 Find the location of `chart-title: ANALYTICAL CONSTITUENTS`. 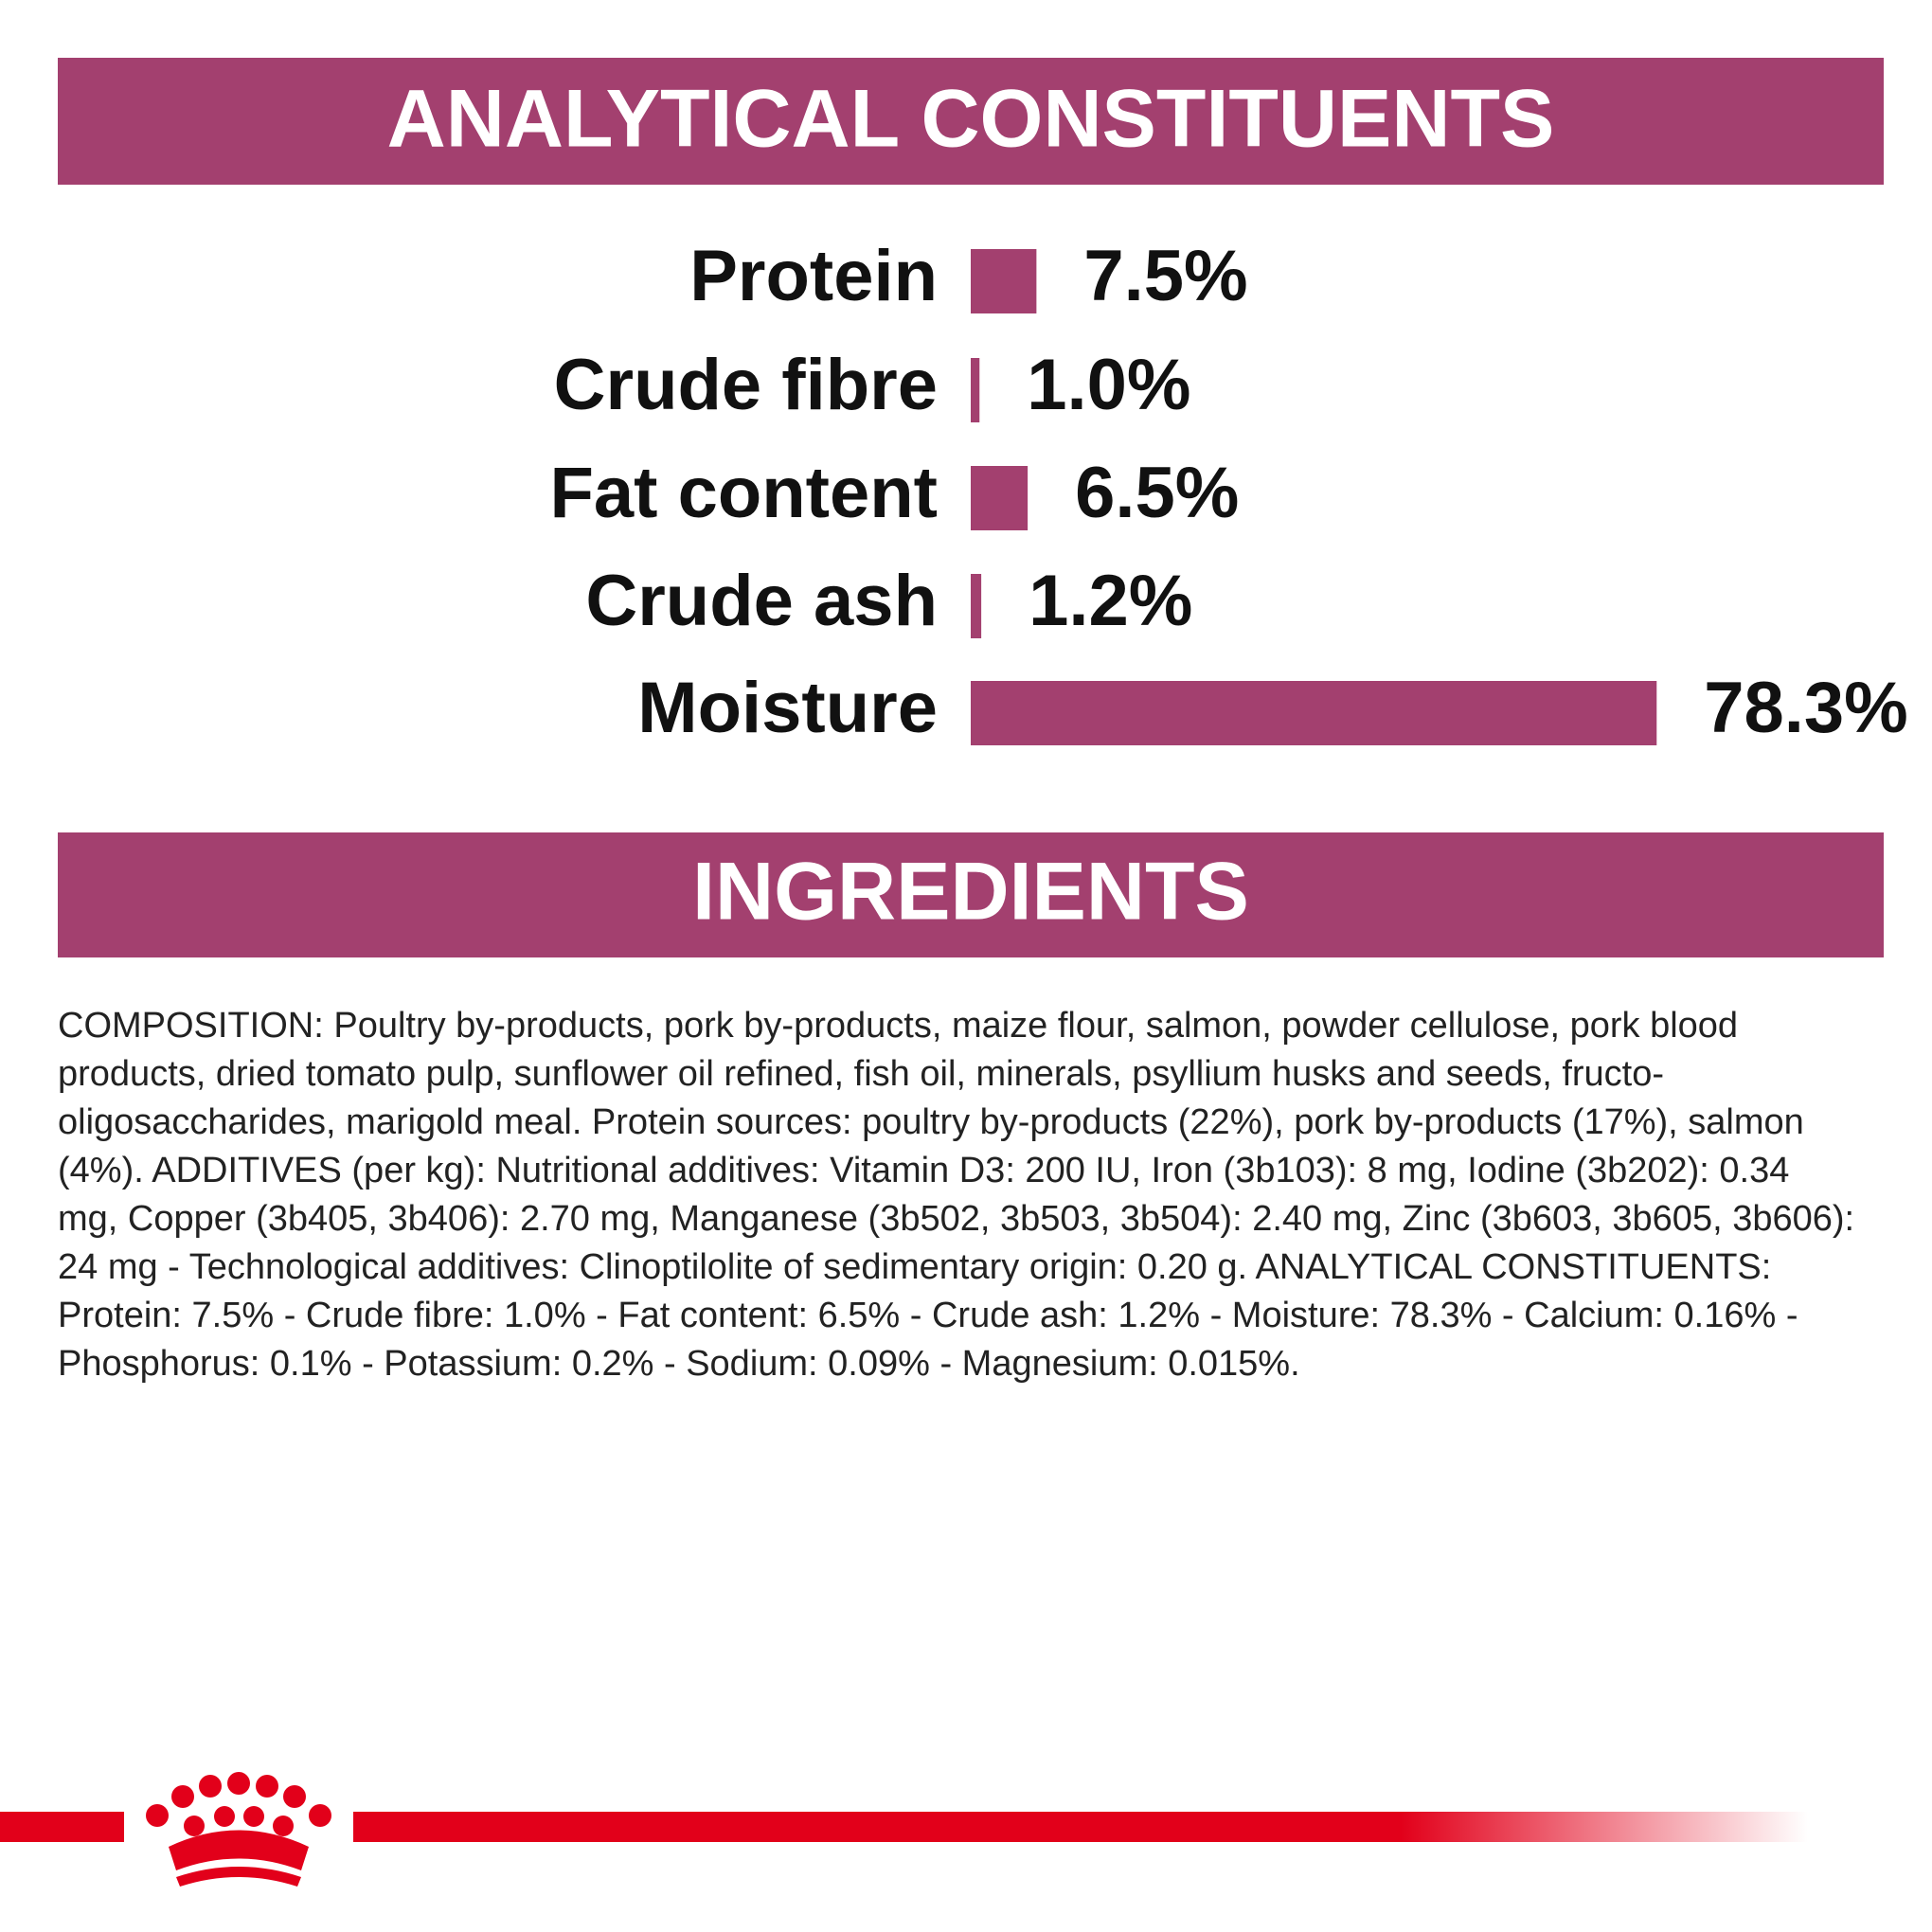

chart-title: ANALYTICAL CONSTITUENTS is located at coordinates (971, 119).